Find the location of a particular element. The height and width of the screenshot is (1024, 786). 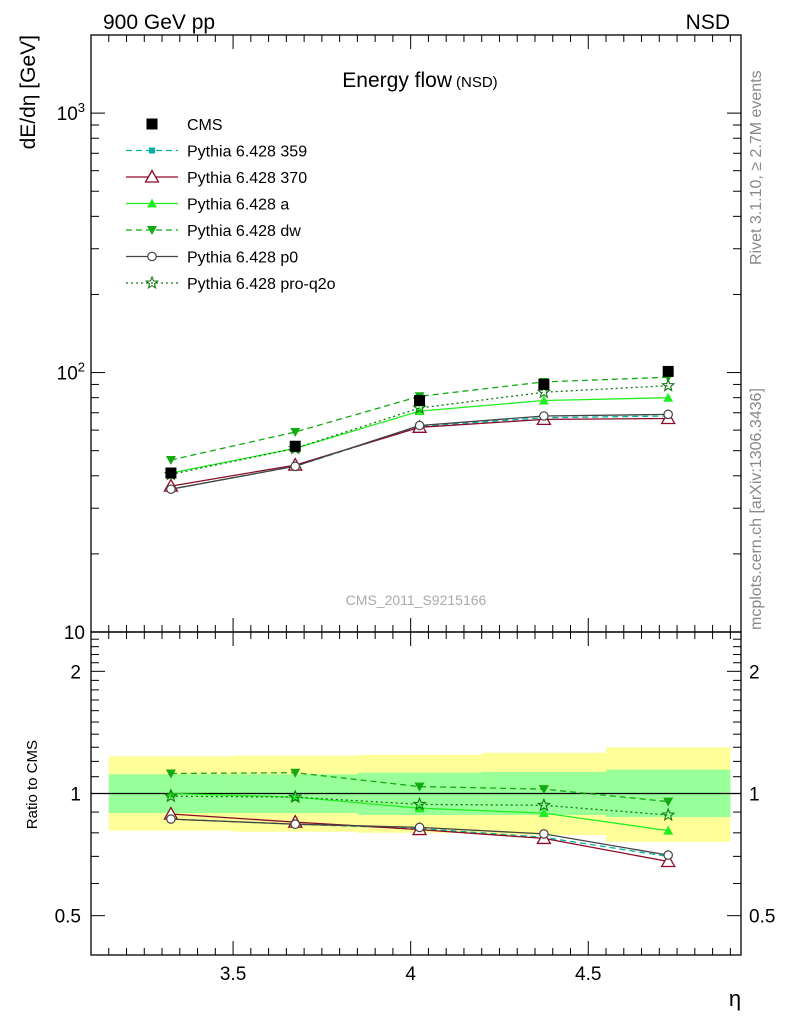

legend-item: Pythia 6.428 pro-q2o is located at coordinates (231, 284).